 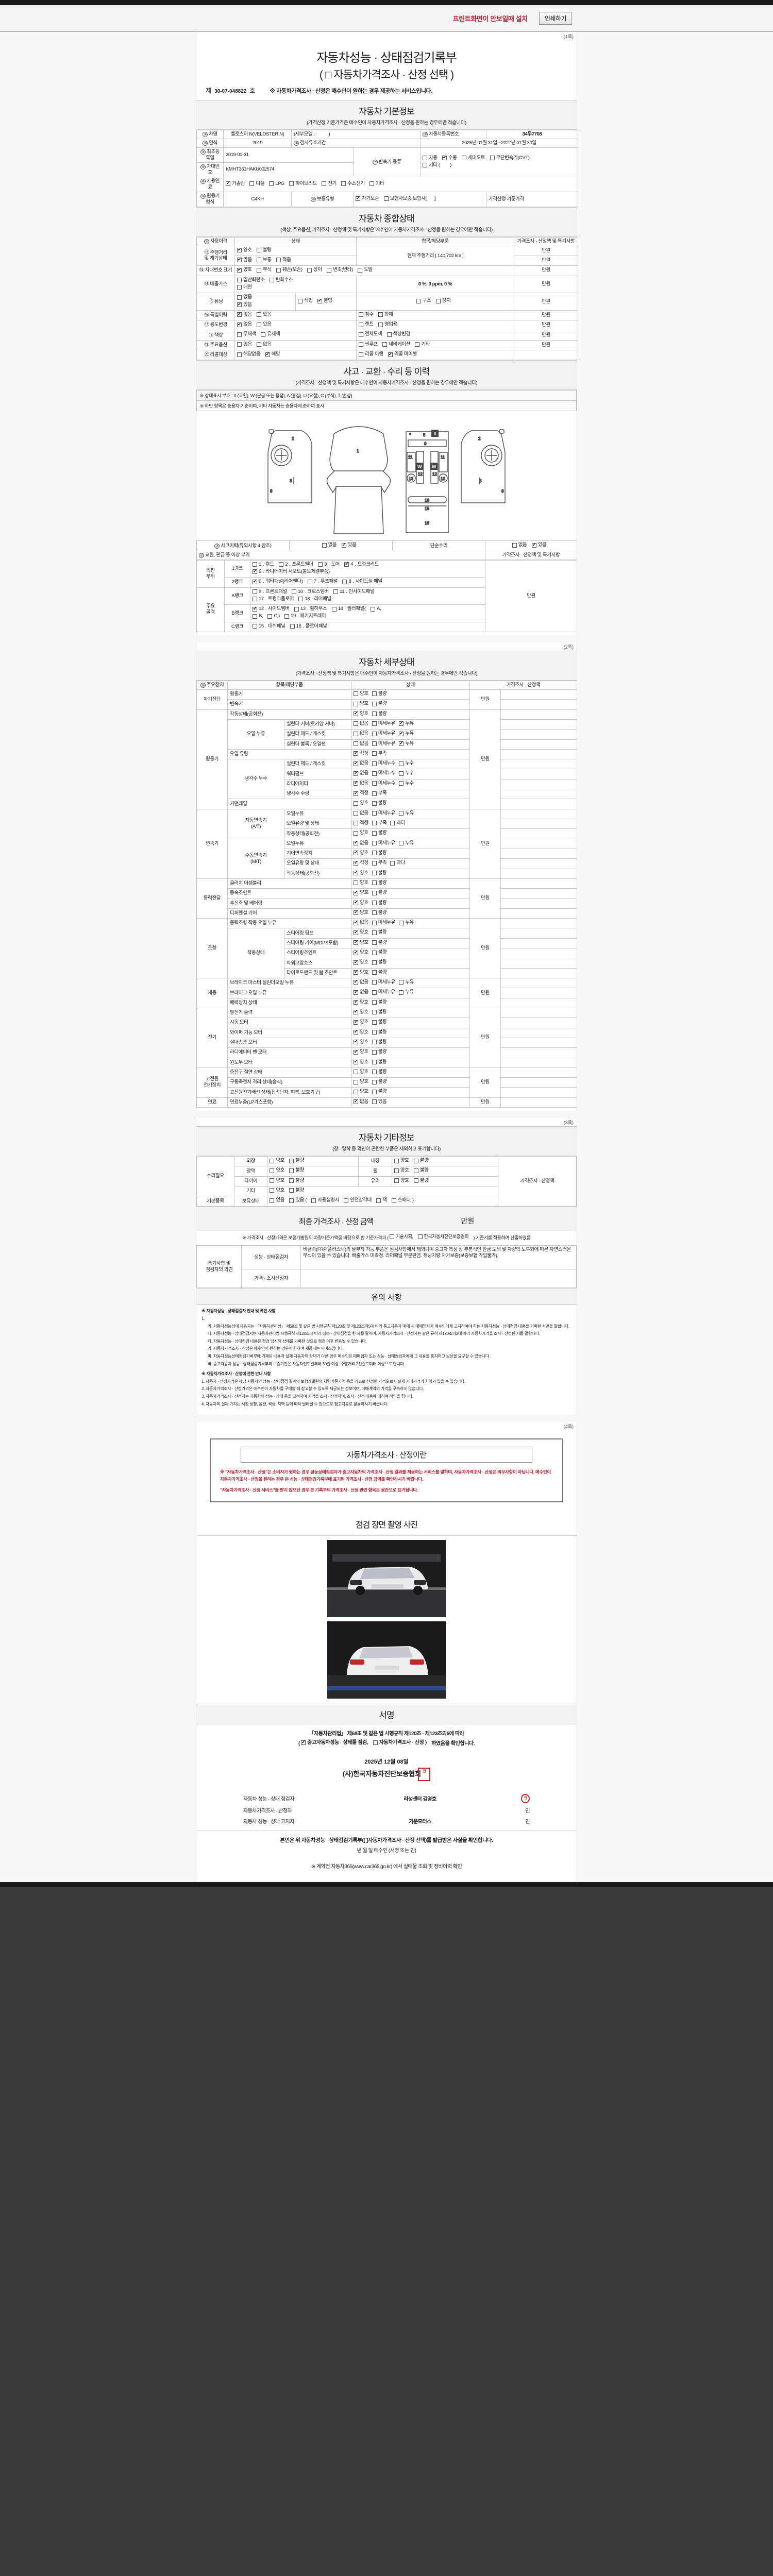 What do you see at coordinates (264, 270) in the screenshot?
I see `state-option: 부식` at bounding box center [264, 270].